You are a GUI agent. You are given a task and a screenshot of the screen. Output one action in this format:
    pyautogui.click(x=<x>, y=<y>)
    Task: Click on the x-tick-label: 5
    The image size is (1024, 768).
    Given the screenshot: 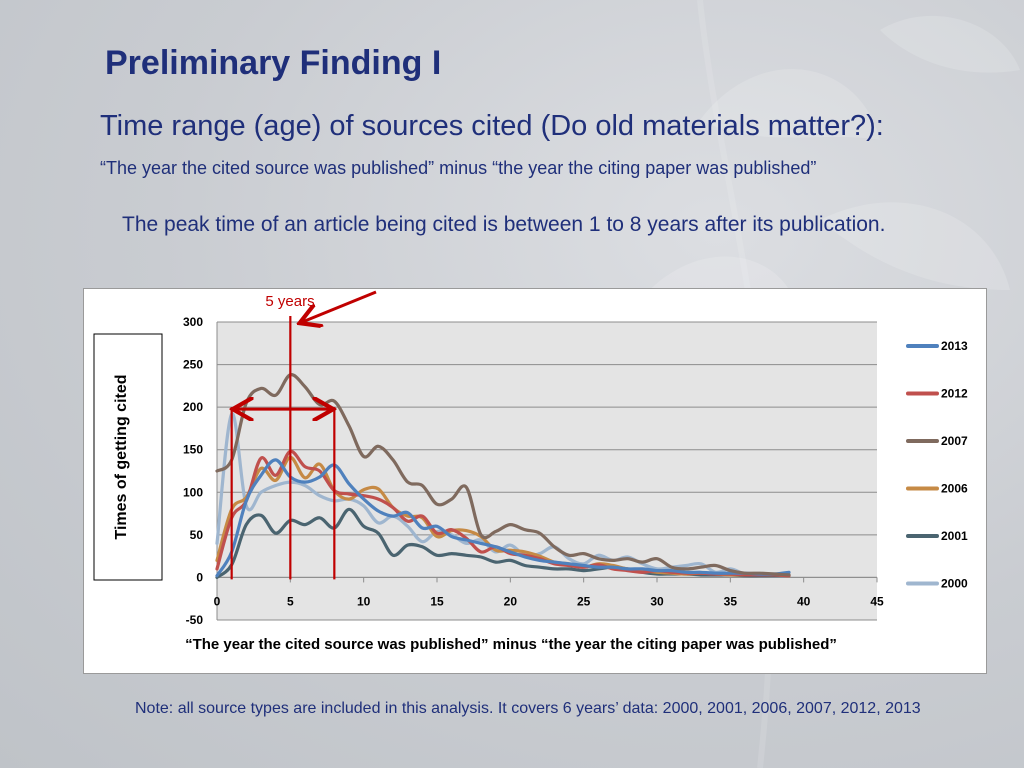 What is the action you would take?
    pyautogui.click(x=290, y=601)
    